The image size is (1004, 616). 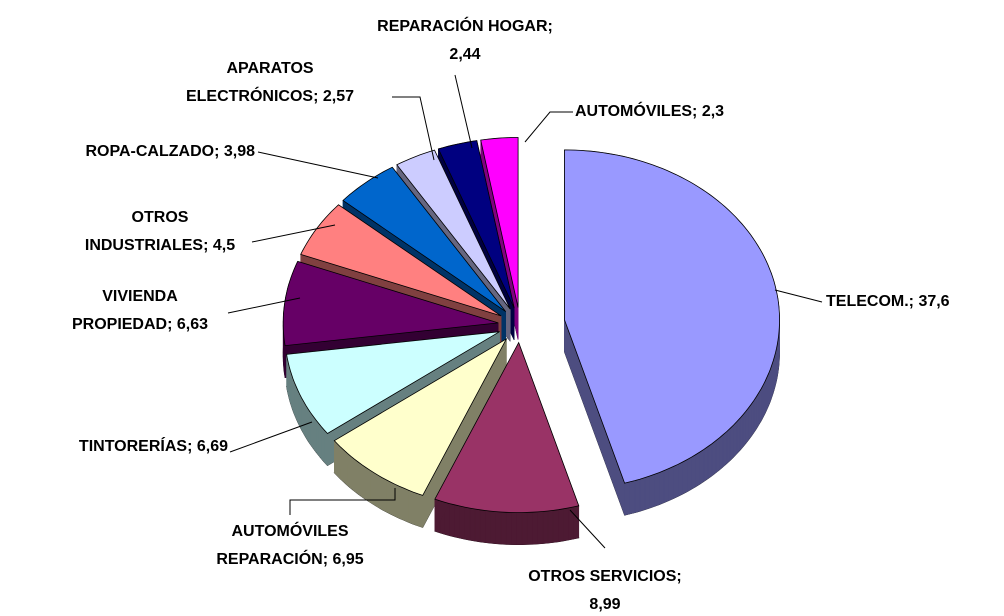 I want to click on data-label: REPARACIÓN HOGAR;, so click(x=465, y=25).